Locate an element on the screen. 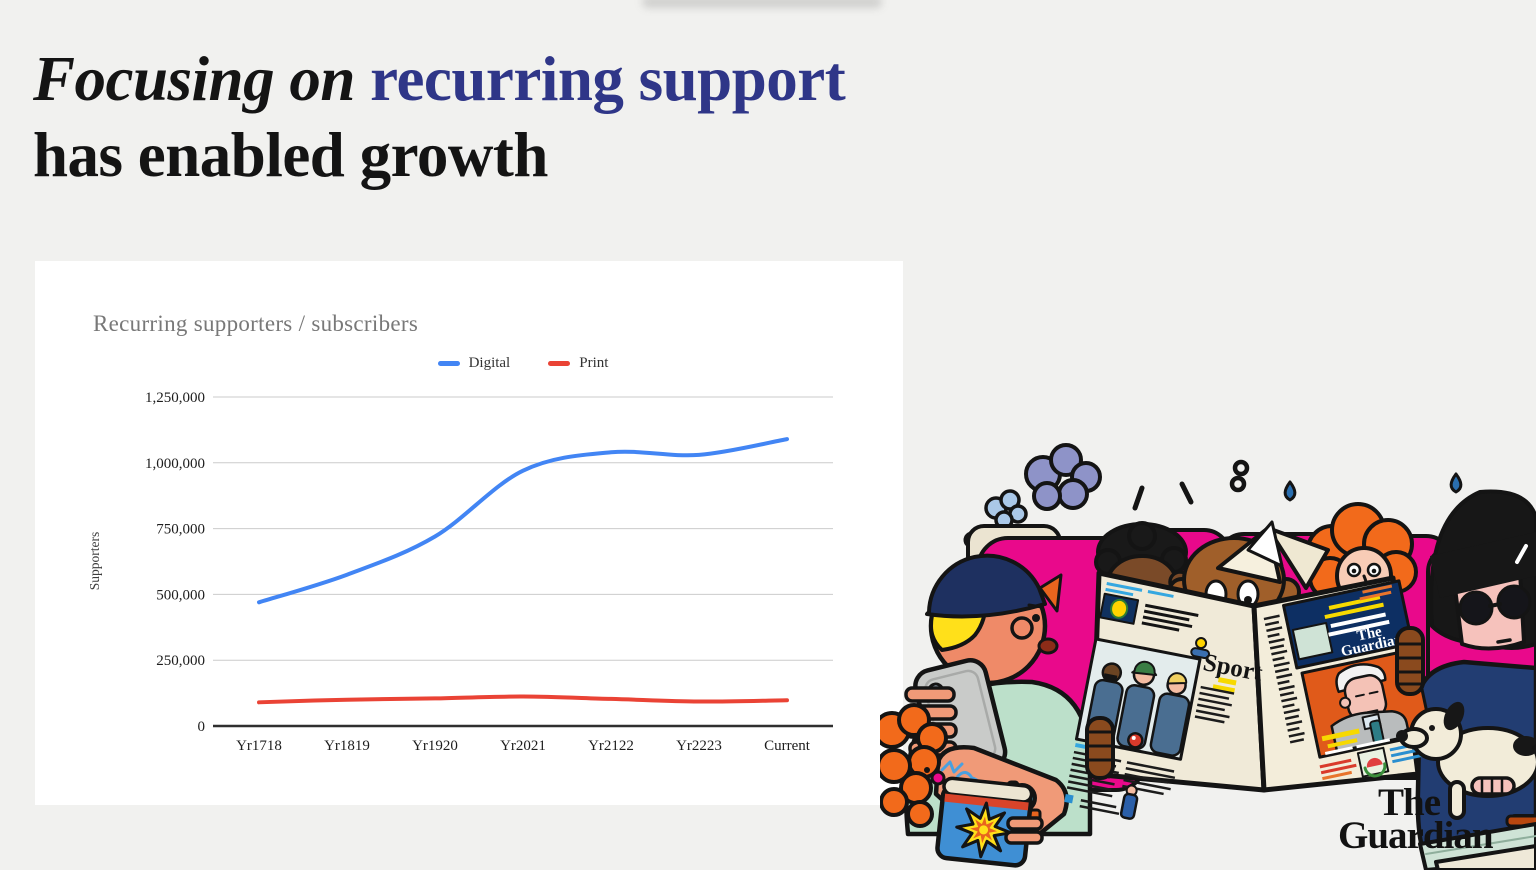 This screenshot has height=870, width=1536. y-tick-label: 750,000 is located at coordinates (180, 530).